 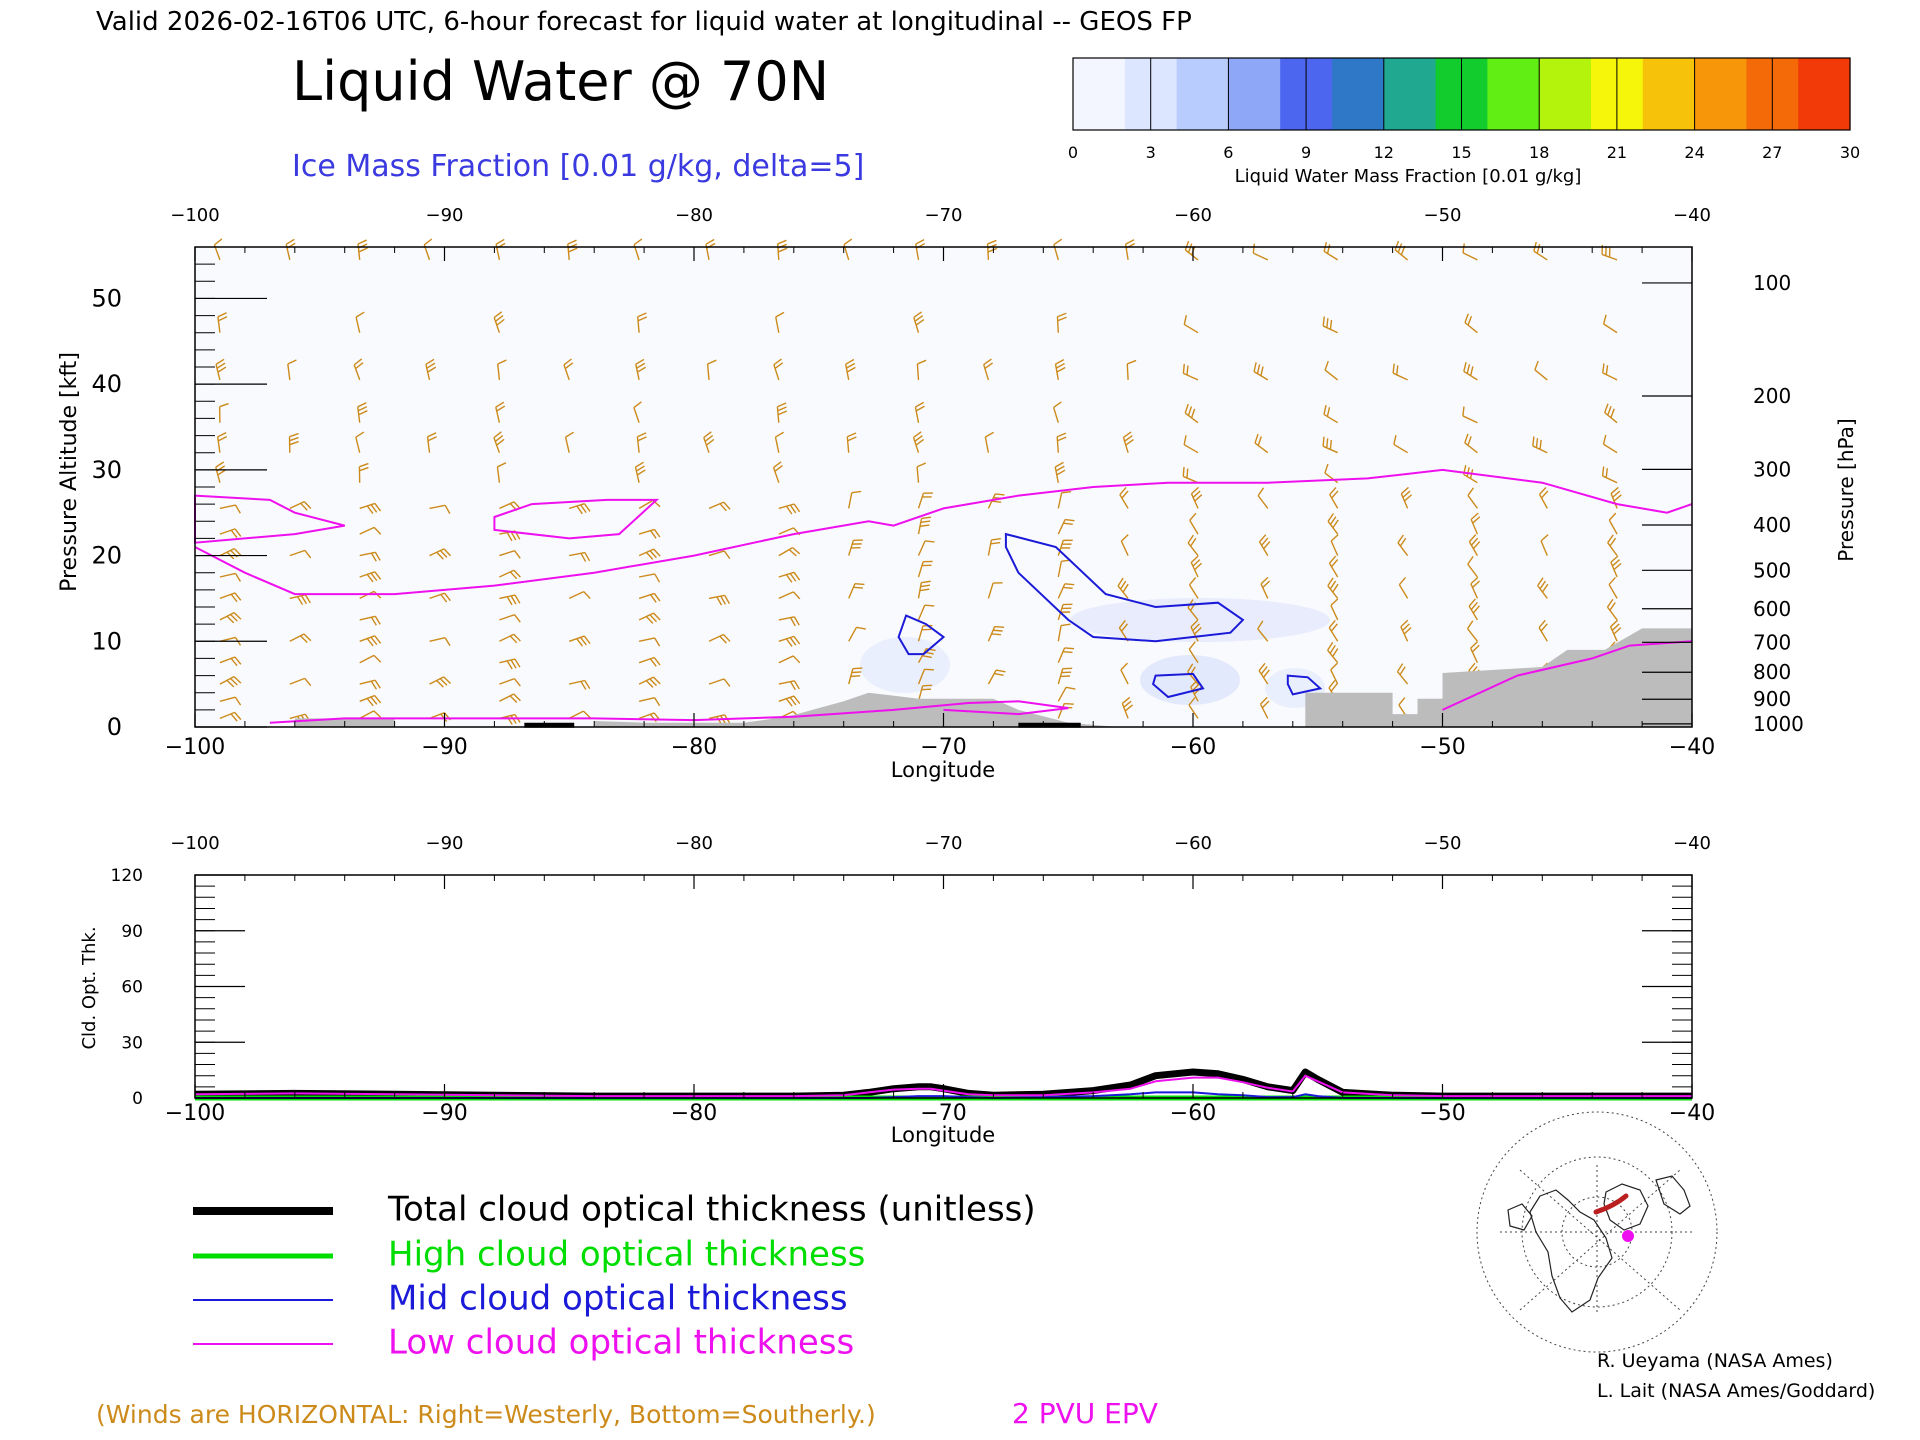 What do you see at coordinates (1539, 152) in the screenshot?
I see `colorbar-tick-label: 18` at bounding box center [1539, 152].